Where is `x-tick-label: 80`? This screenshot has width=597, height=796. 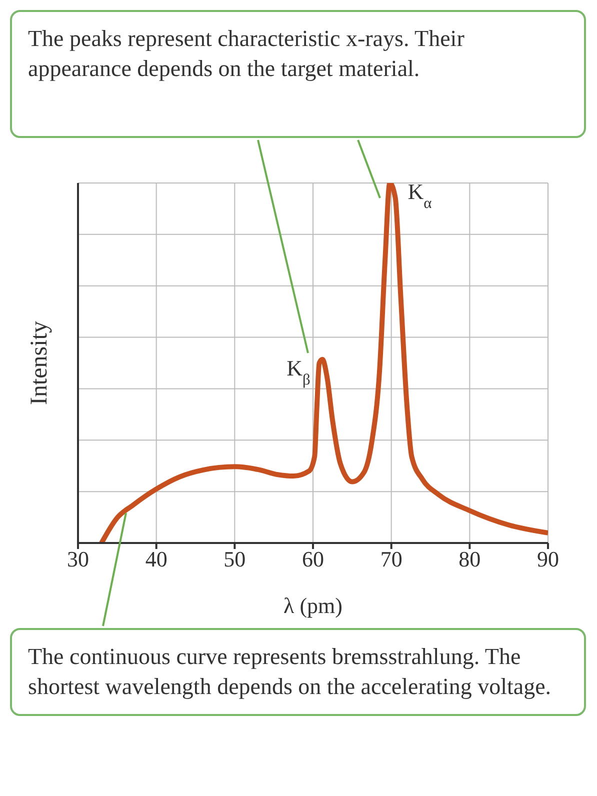
x-tick-label: 80 is located at coordinates (469, 559).